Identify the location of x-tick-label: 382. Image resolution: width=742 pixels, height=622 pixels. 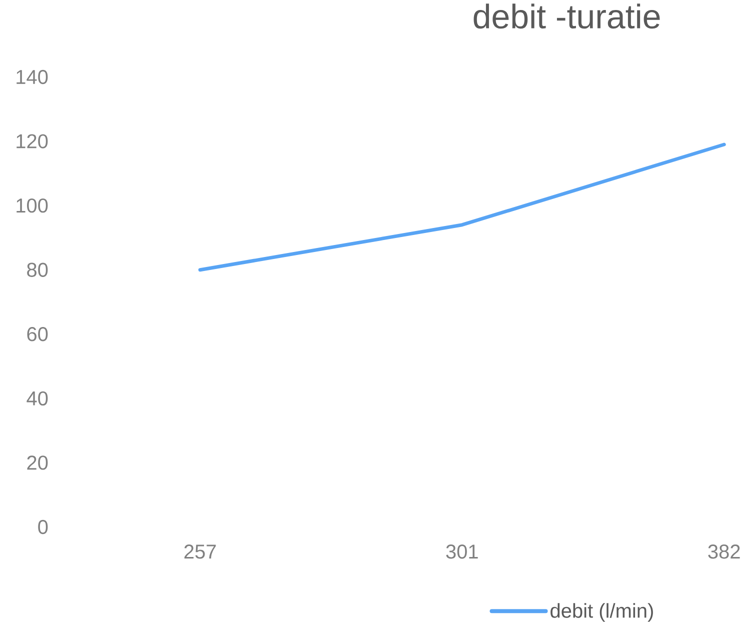
(724, 551).